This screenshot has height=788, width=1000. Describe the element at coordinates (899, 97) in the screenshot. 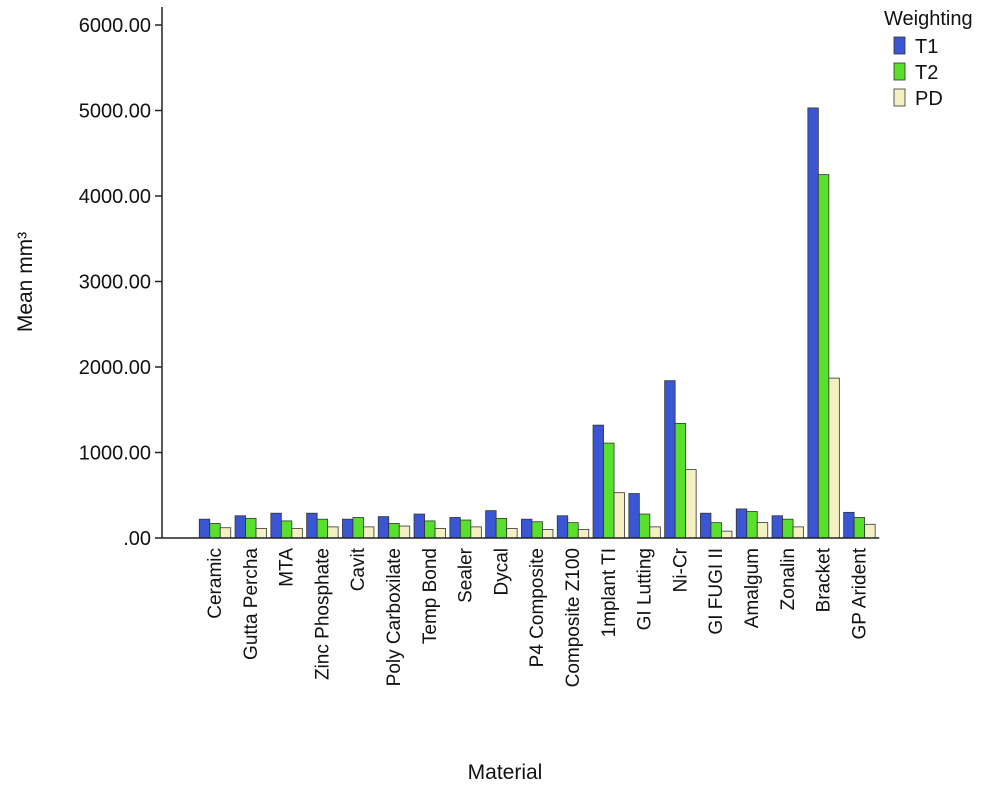

I see `legend-swatch-pd` at that location.